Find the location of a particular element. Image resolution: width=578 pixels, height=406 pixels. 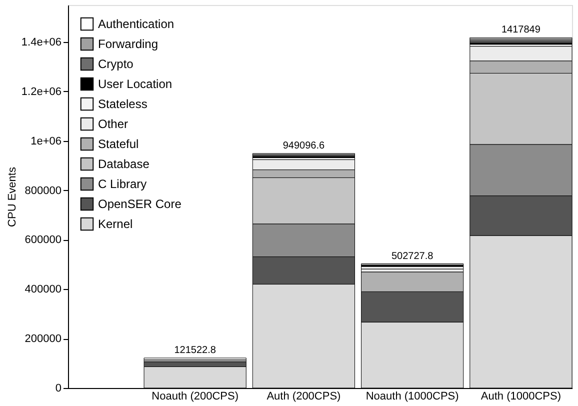

legend-label: User Location is located at coordinates (135, 84).